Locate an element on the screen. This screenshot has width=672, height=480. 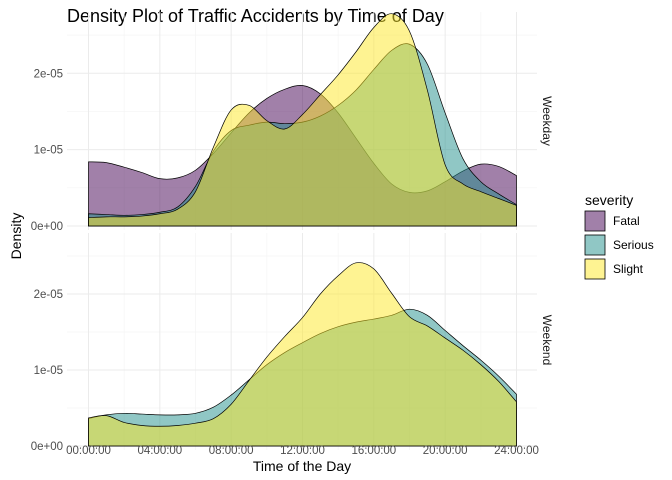
legend-items: Fatal Serious Slight is located at coordinates (619, 245).